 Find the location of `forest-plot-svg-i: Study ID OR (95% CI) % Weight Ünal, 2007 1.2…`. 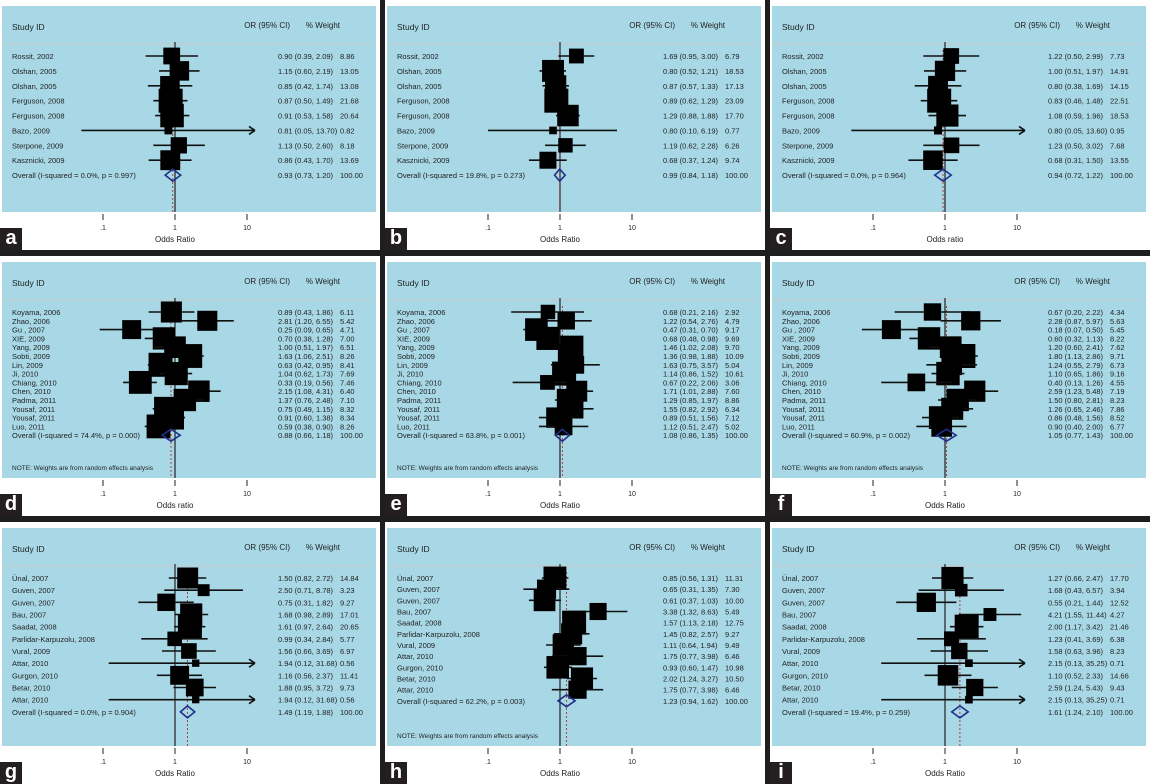

forest-plot-svg-i: Study ID OR (95% CI) % Weight Ünal, 2007 1.2… is located at coordinates (959, 653).